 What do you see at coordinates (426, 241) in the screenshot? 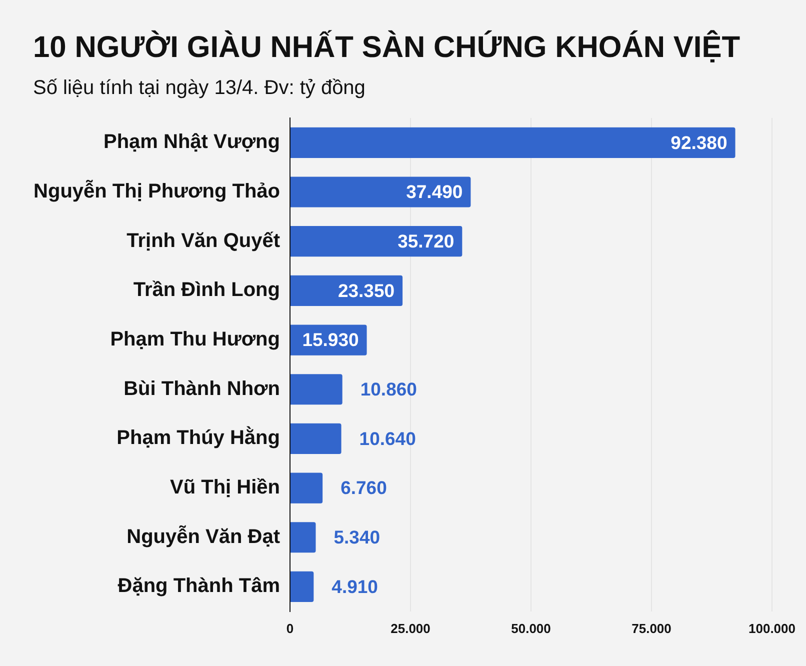
I see `data-label: 35.720` at bounding box center [426, 241].